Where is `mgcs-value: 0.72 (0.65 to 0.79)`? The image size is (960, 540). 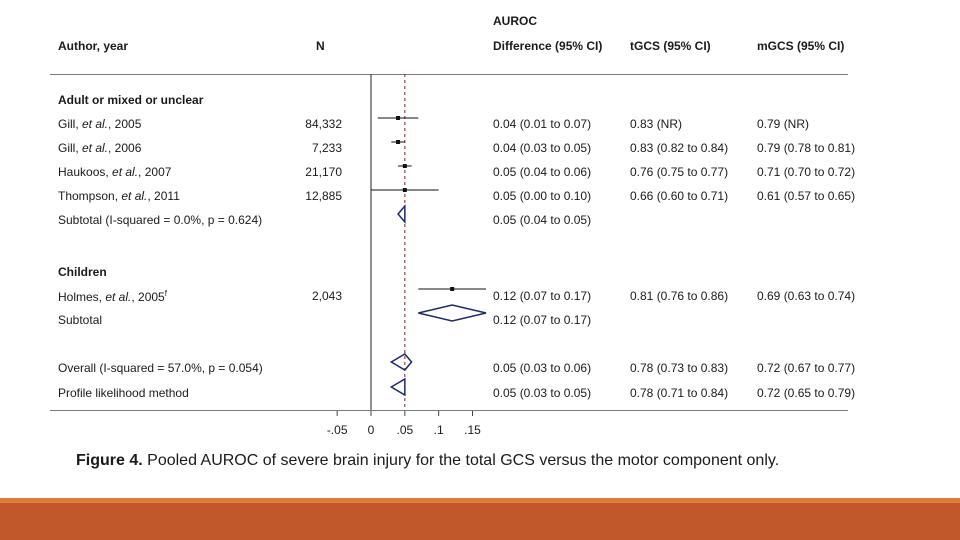
mgcs-value: 0.72 (0.65 to 0.79) is located at coordinates (806, 393).